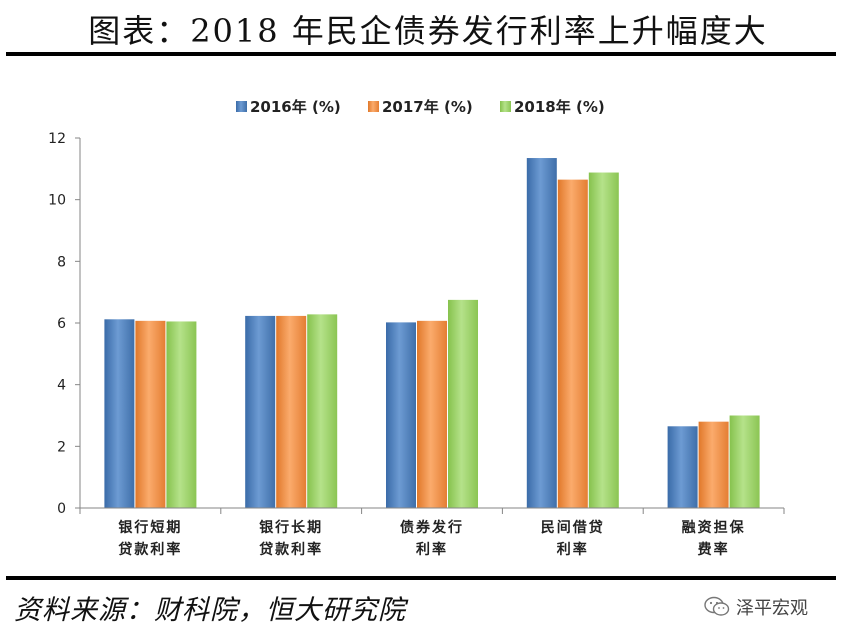  I want to click on wechat-icon, so click(717, 606).